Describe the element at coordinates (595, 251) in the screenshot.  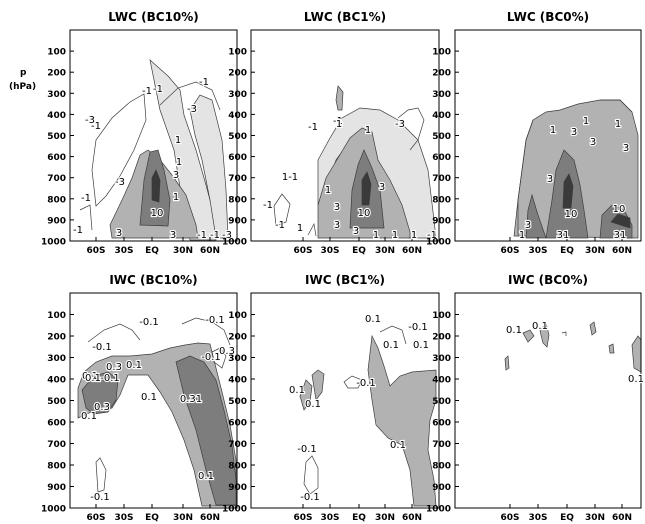
I see `x-tick-label: 30N` at that location.